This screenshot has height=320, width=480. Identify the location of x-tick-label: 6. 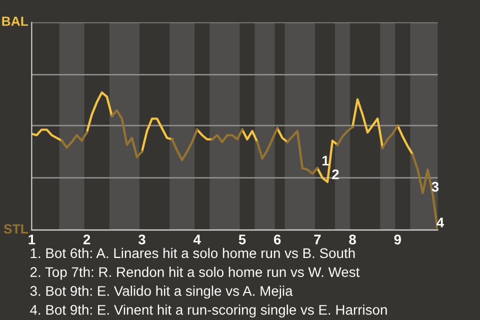
(277, 239).